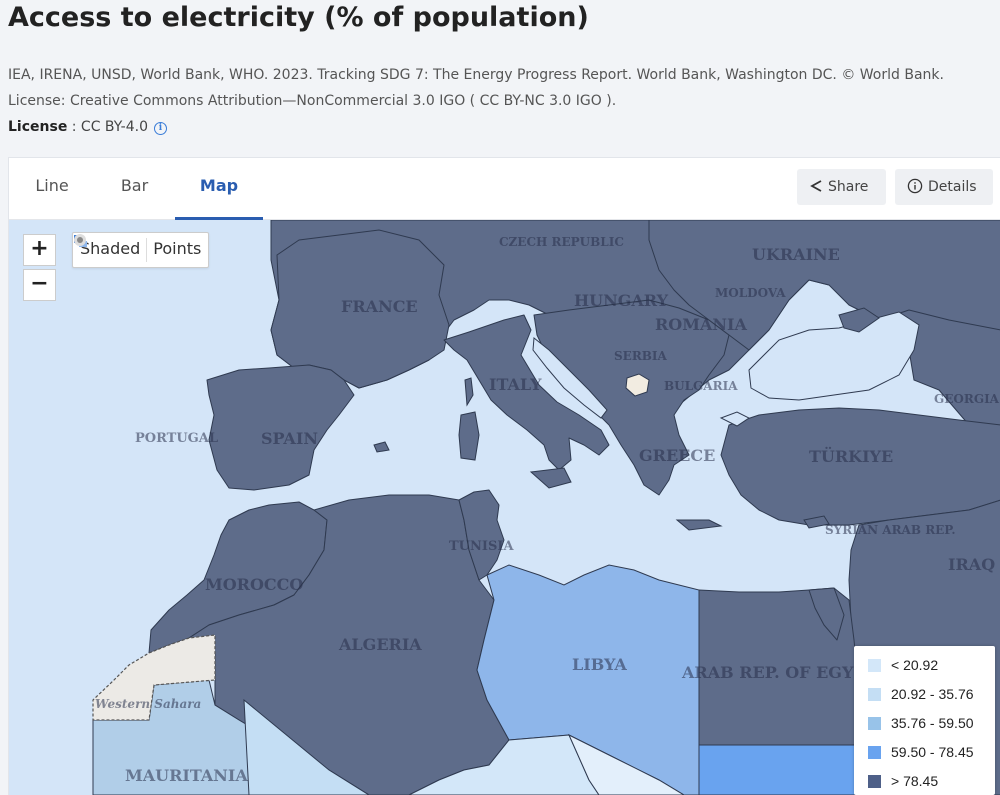 The height and width of the screenshot is (795, 1000). I want to click on island-sicily, so click(550, 478).